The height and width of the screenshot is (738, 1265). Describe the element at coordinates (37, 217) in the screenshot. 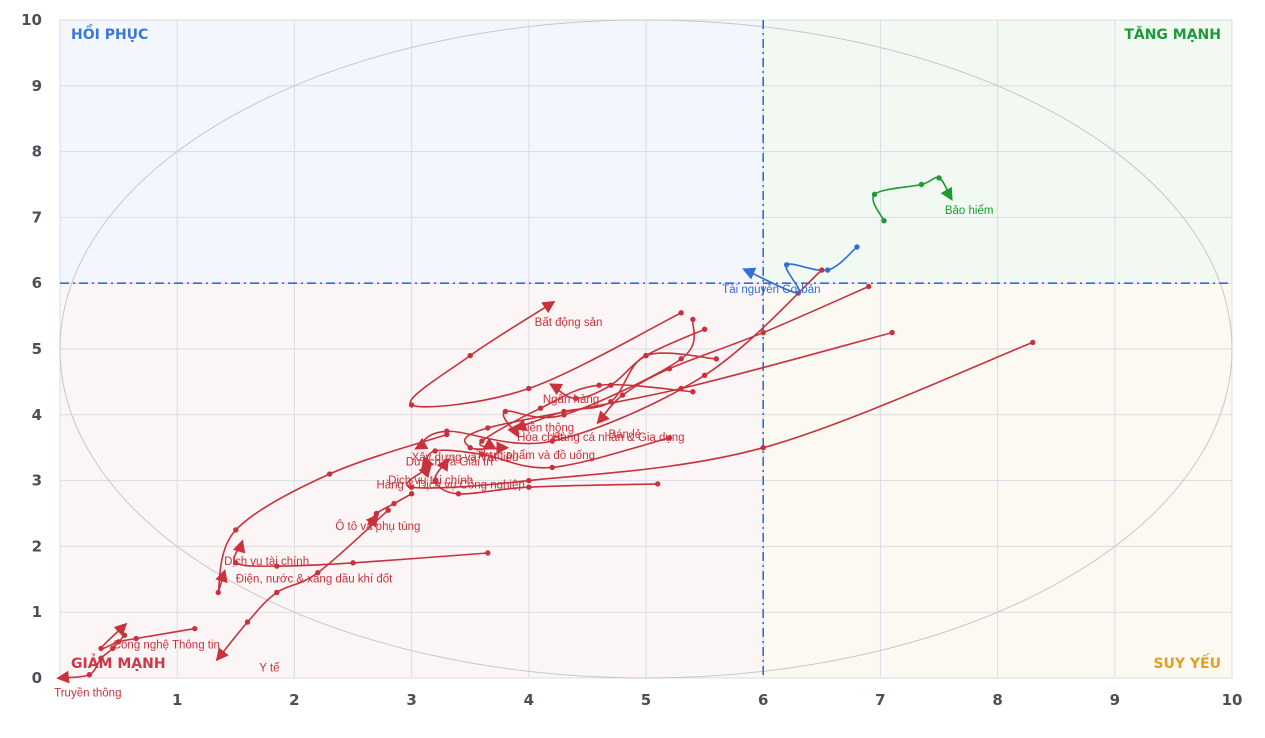

I see `y-tick-label: 7` at that location.